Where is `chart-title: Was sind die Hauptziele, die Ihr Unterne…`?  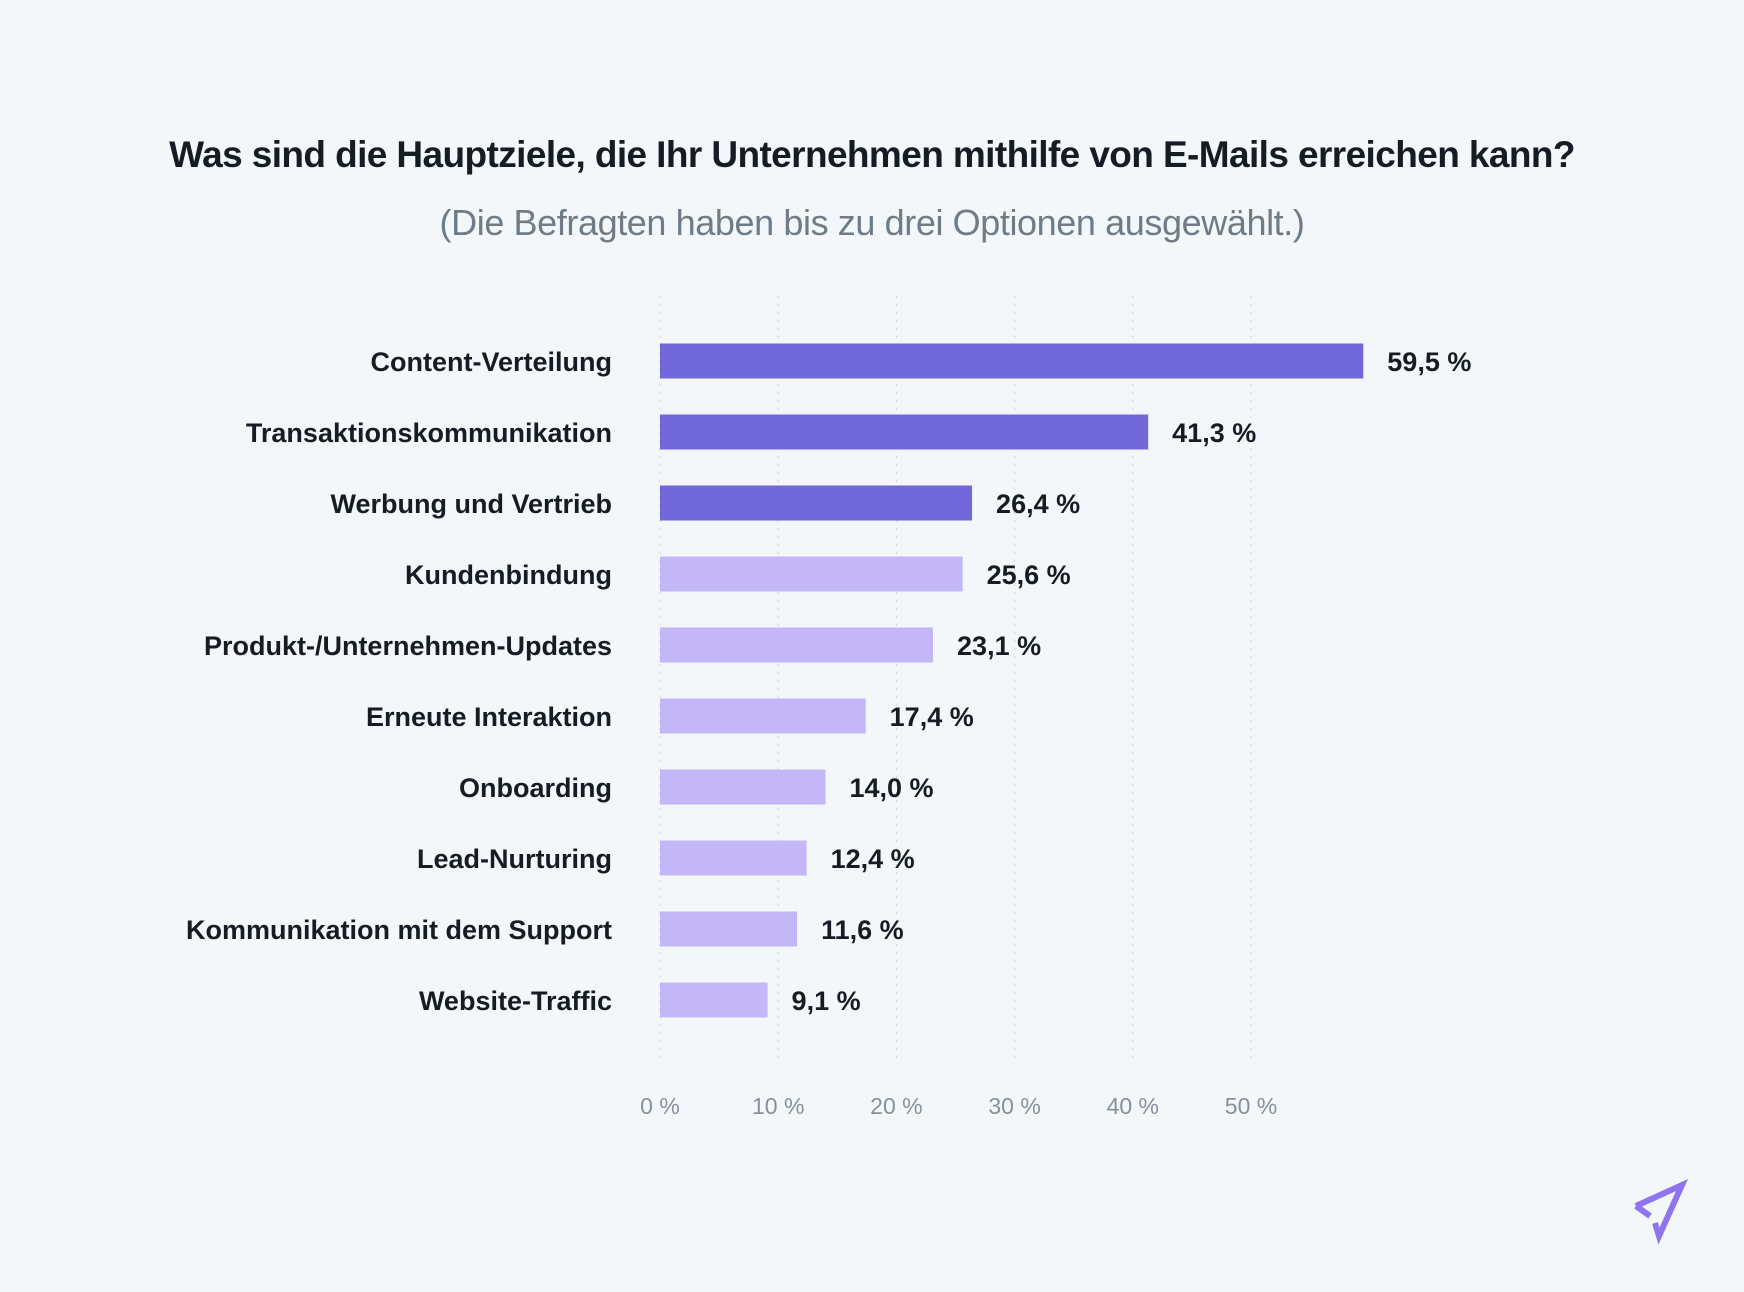 chart-title: Was sind die Hauptziele, die Ihr Unterne… is located at coordinates (872, 154).